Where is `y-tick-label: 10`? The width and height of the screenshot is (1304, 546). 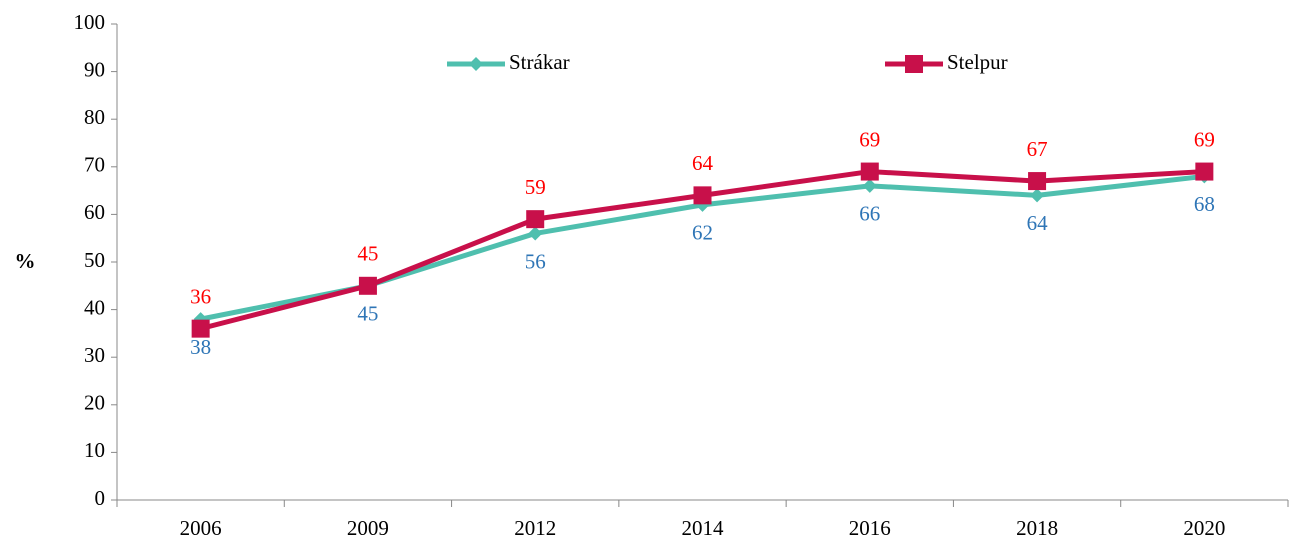 y-tick-label: 10 is located at coordinates (94, 450).